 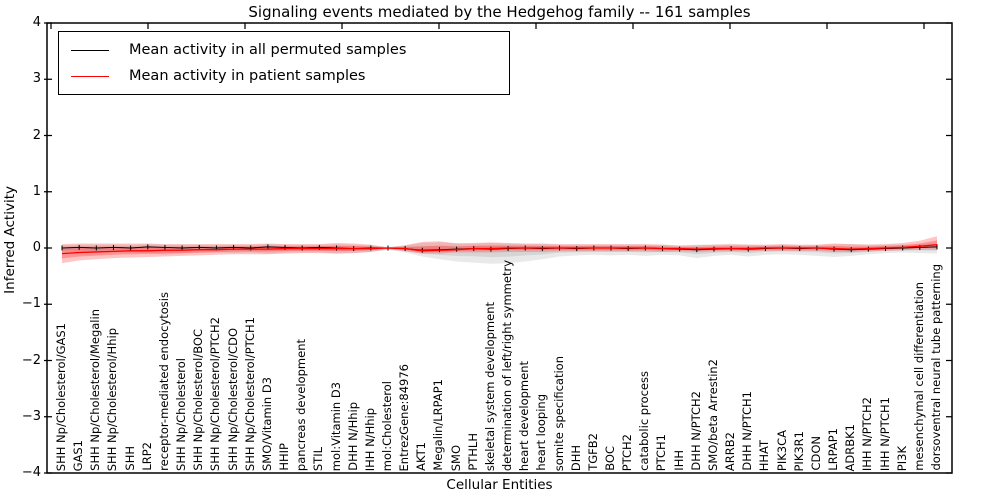 What do you see at coordinates (712, 415) in the screenshot?
I see `x-tick-label: SMO/beta Arrestin2` at bounding box center [712, 415].